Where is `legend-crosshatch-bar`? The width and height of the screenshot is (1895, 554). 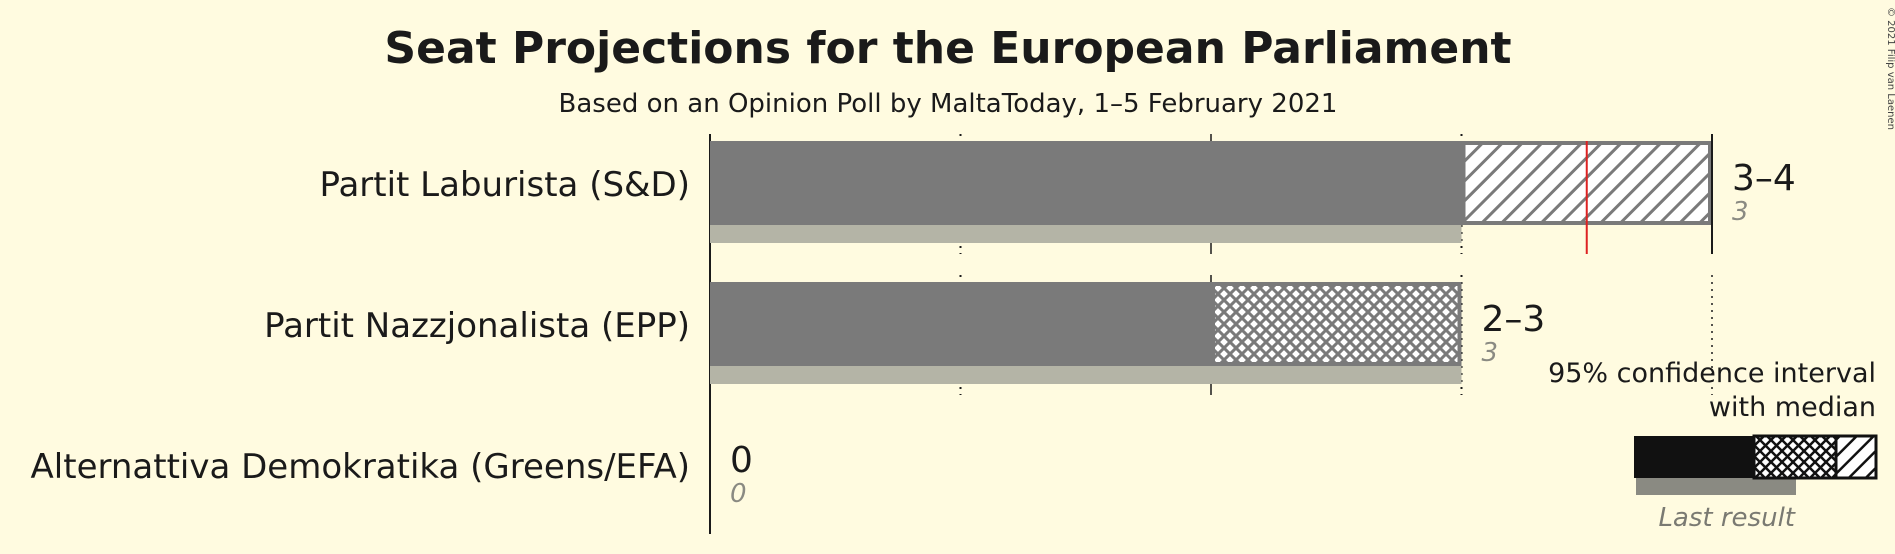 legend-crosshatch-bar is located at coordinates (1795, 457).